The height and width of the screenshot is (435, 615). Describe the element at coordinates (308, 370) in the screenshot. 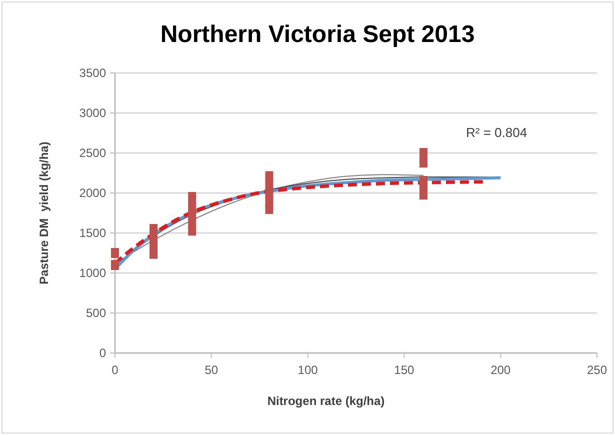

I see `x-tick-label: 100` at that location.